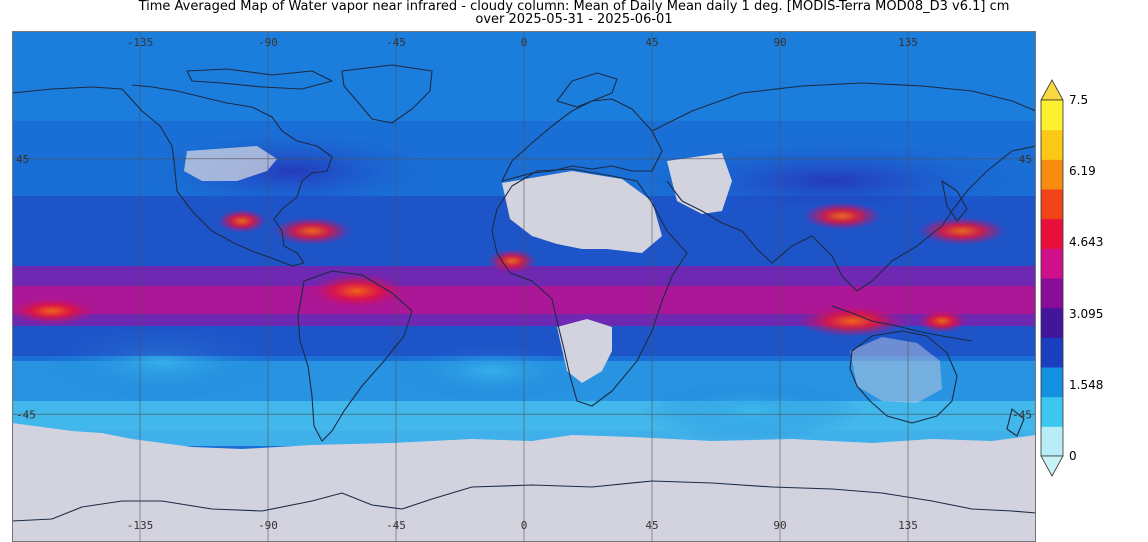 This screenshot has height=542, width=1148. I want to click on longitude-ticks-top: -135 -90 -45 0 45 90 135, so click(522, 42).